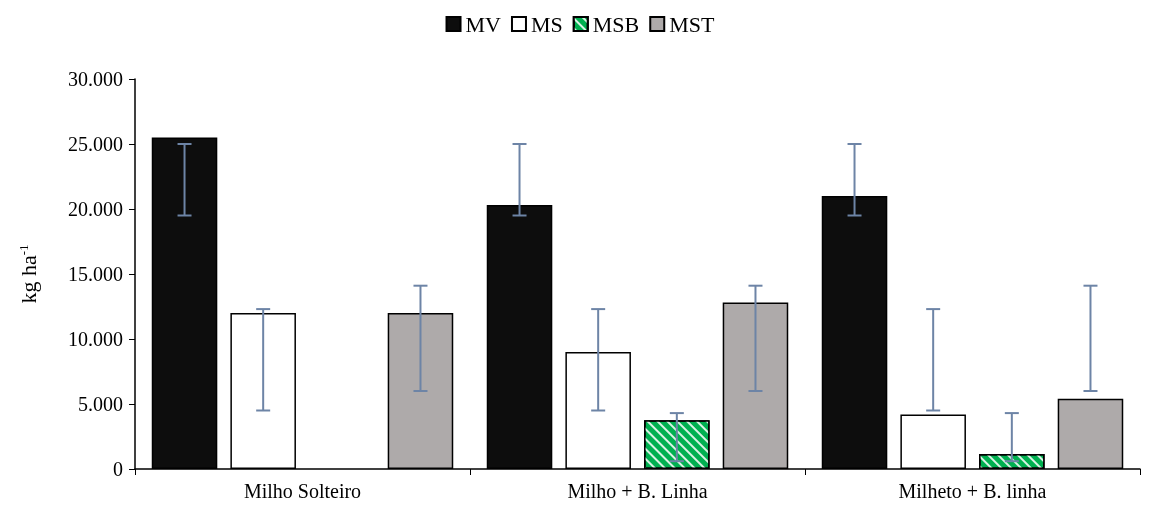 The image size is (1160, 511). Describe the element at coordinates (483, 24) in the screenshot. I see `legend-label: MV` at that location.